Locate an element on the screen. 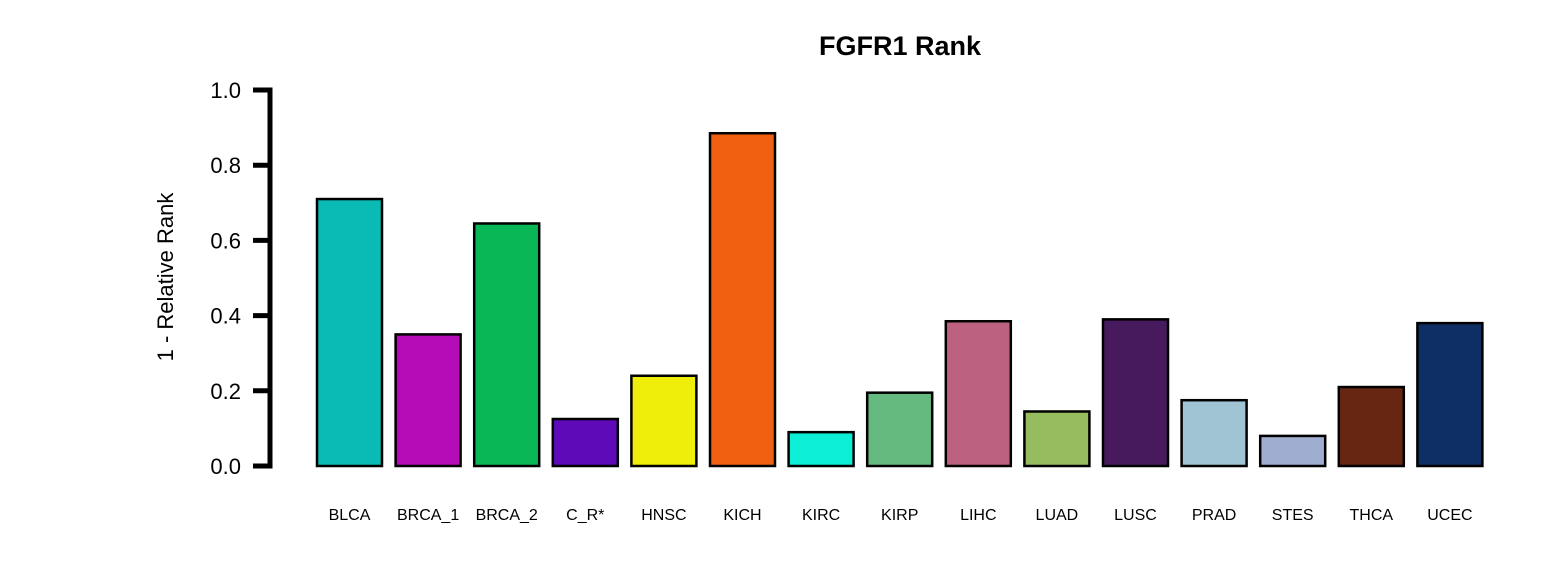 The width and height of the screenshot is (1560, 586). y-tick-label: 1.0 is located at coordinates (225, 90).